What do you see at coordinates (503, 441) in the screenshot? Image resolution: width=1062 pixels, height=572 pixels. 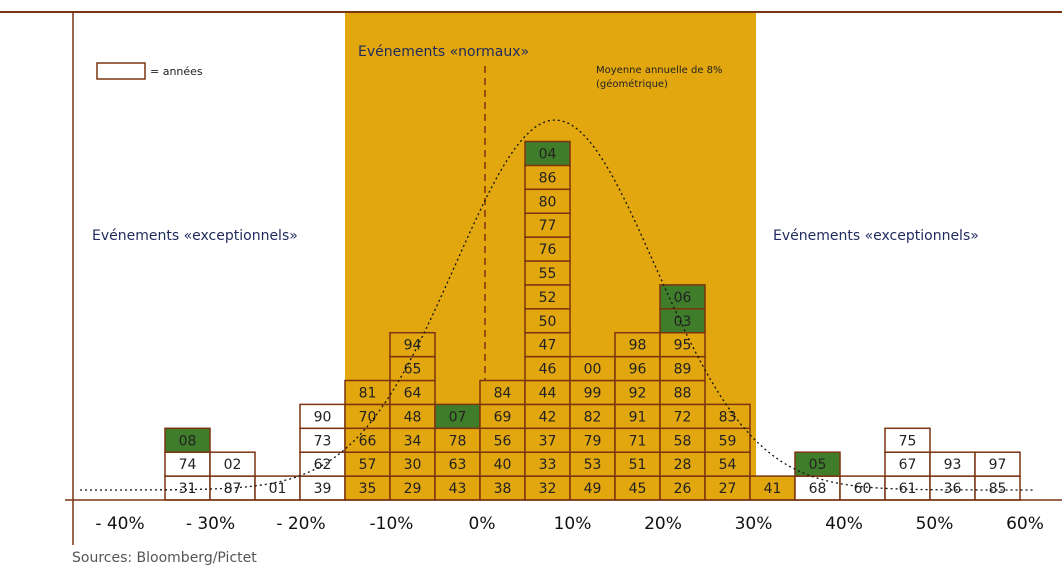 I see `year-label: 56` at bounding box center [503, 441].